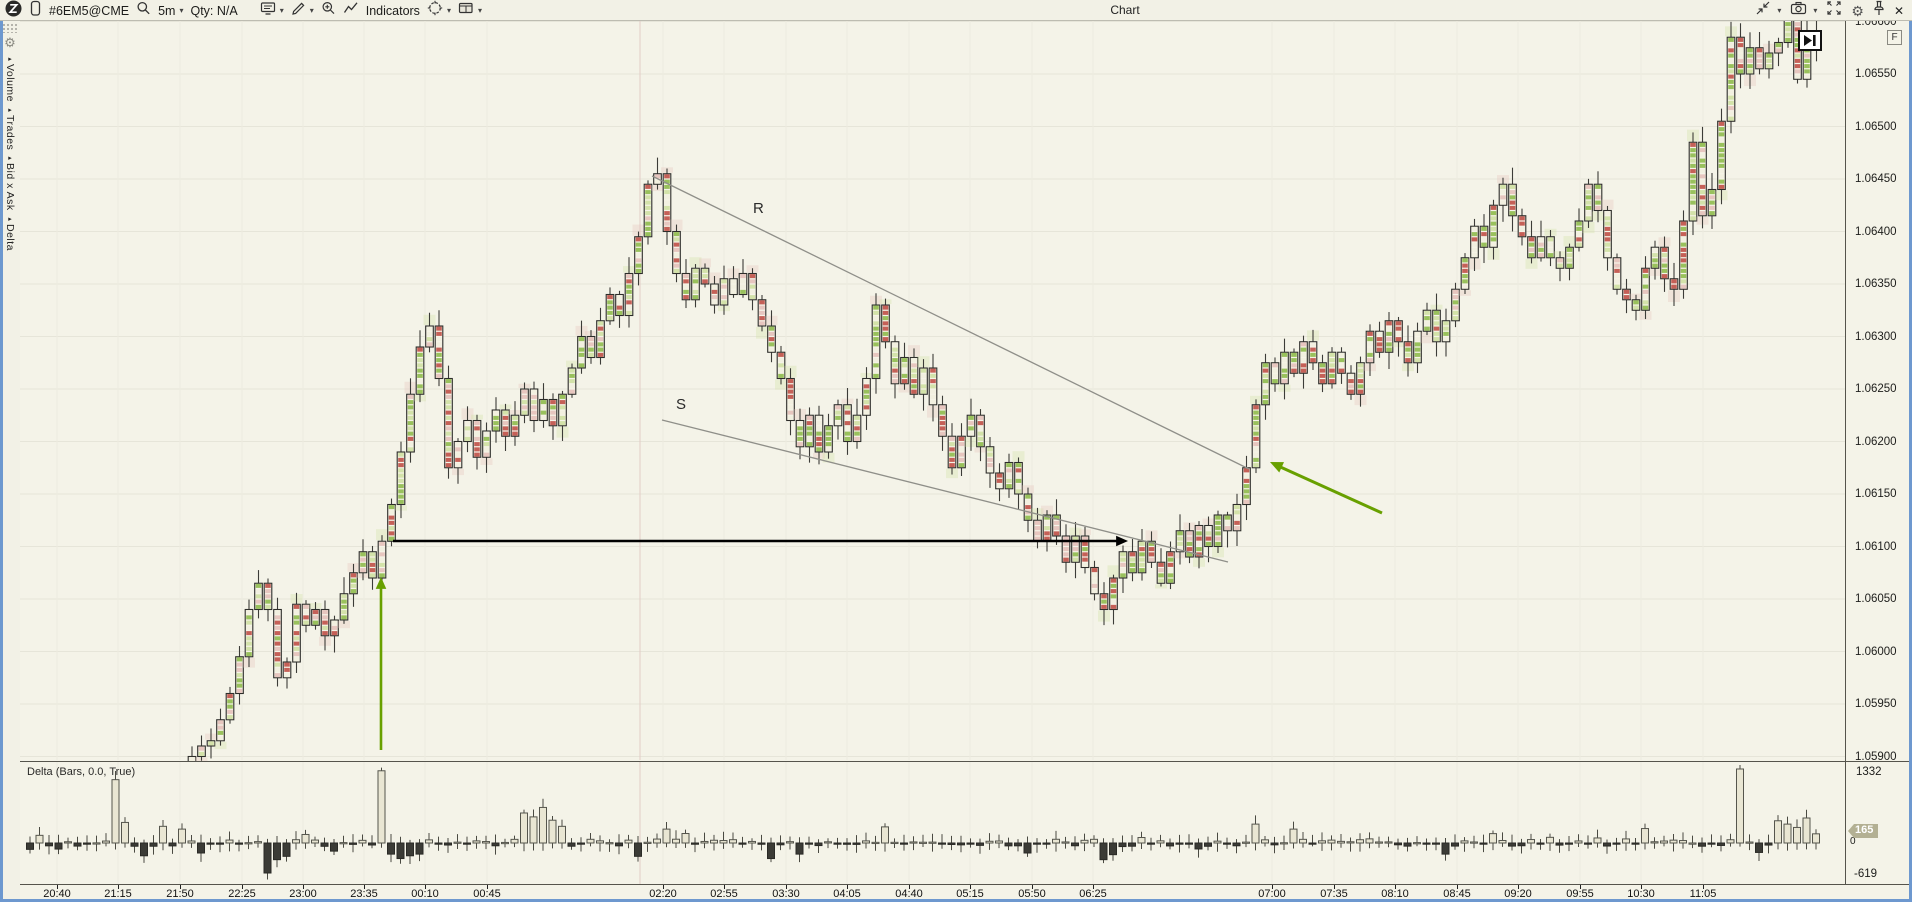 The width and height of the screenshot is (1912, 902). Describe the element at coordinates (1834, 10) in the screenshot. I see `expand-icon` at that location.